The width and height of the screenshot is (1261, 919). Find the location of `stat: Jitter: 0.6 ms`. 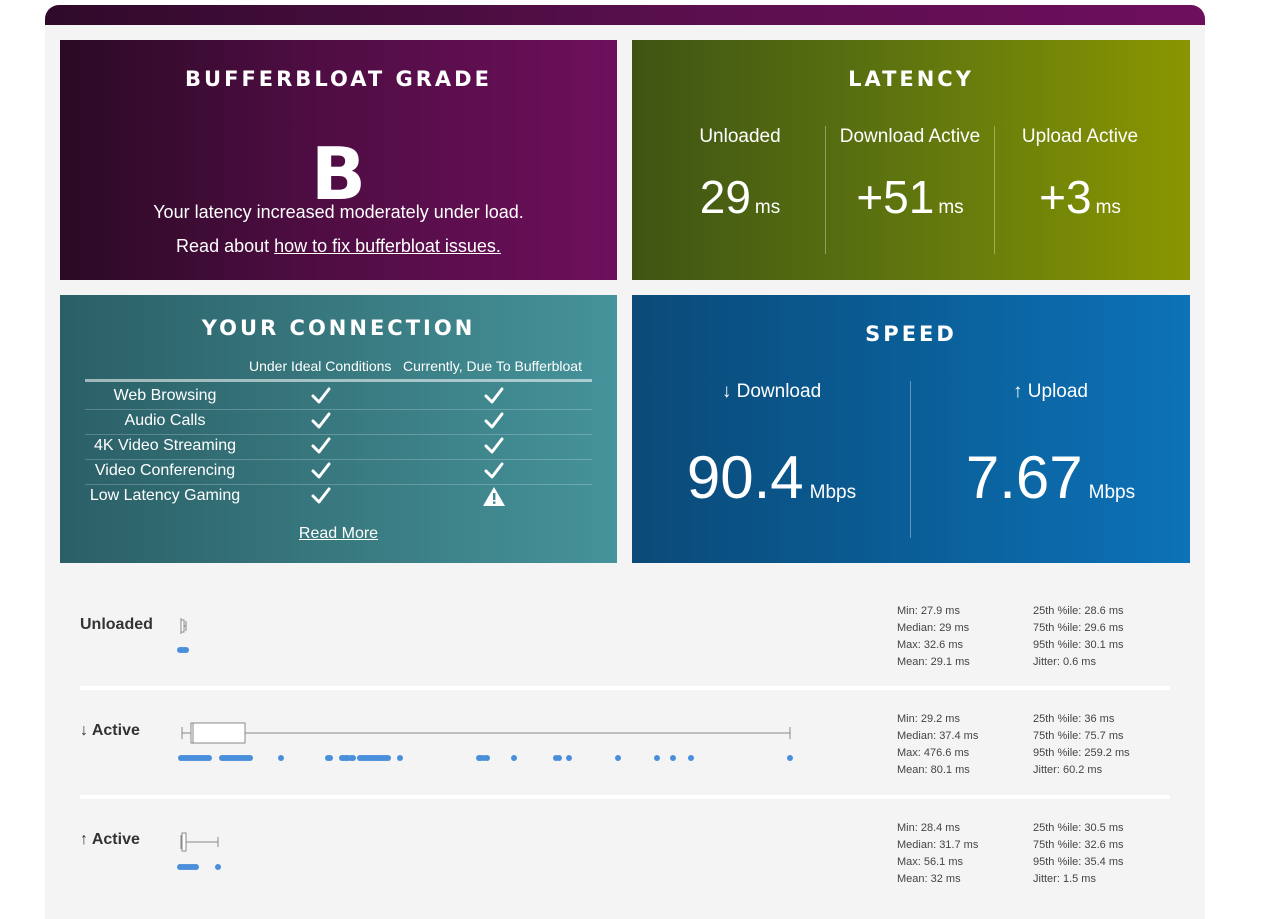

stat: Jitter: 0.6 ms is located at coordinates (1064, 662).